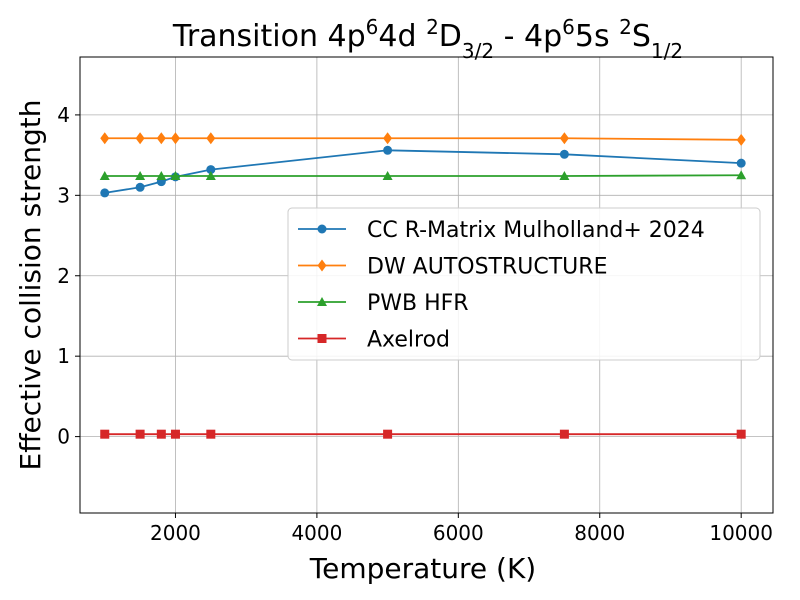 This screenshot has width=800, height=600. I want to click on x-tick-label: 8000, so click(599, 533).